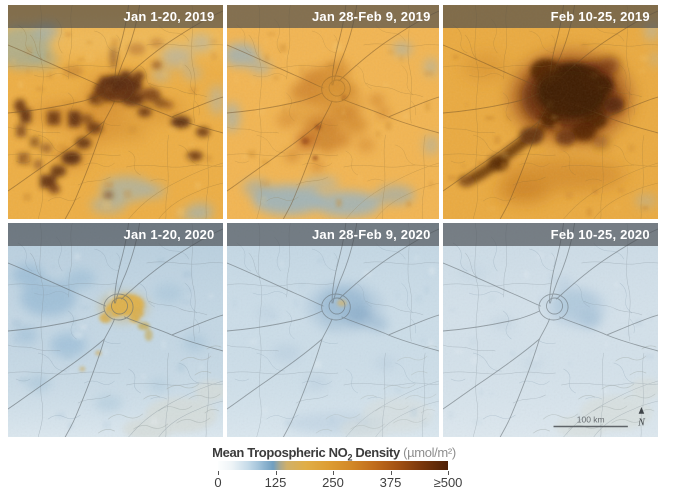 Image resolution: width=680 pixels, height=501 pixels. I want to click on svg-text: N, so click(641, 423).